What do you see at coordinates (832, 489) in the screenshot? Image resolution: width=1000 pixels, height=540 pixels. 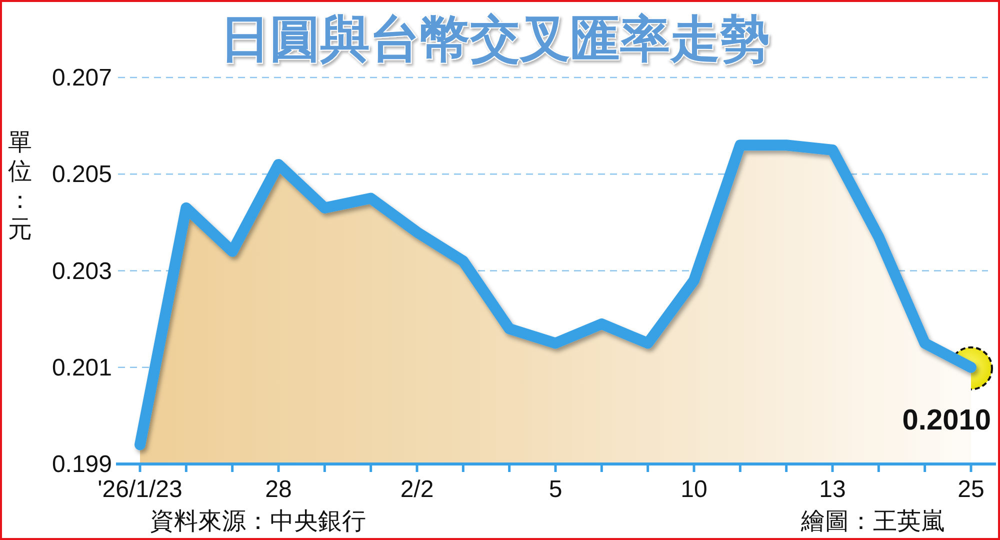 I see `x-tick-label: 13` at bounding box center [832, 489].